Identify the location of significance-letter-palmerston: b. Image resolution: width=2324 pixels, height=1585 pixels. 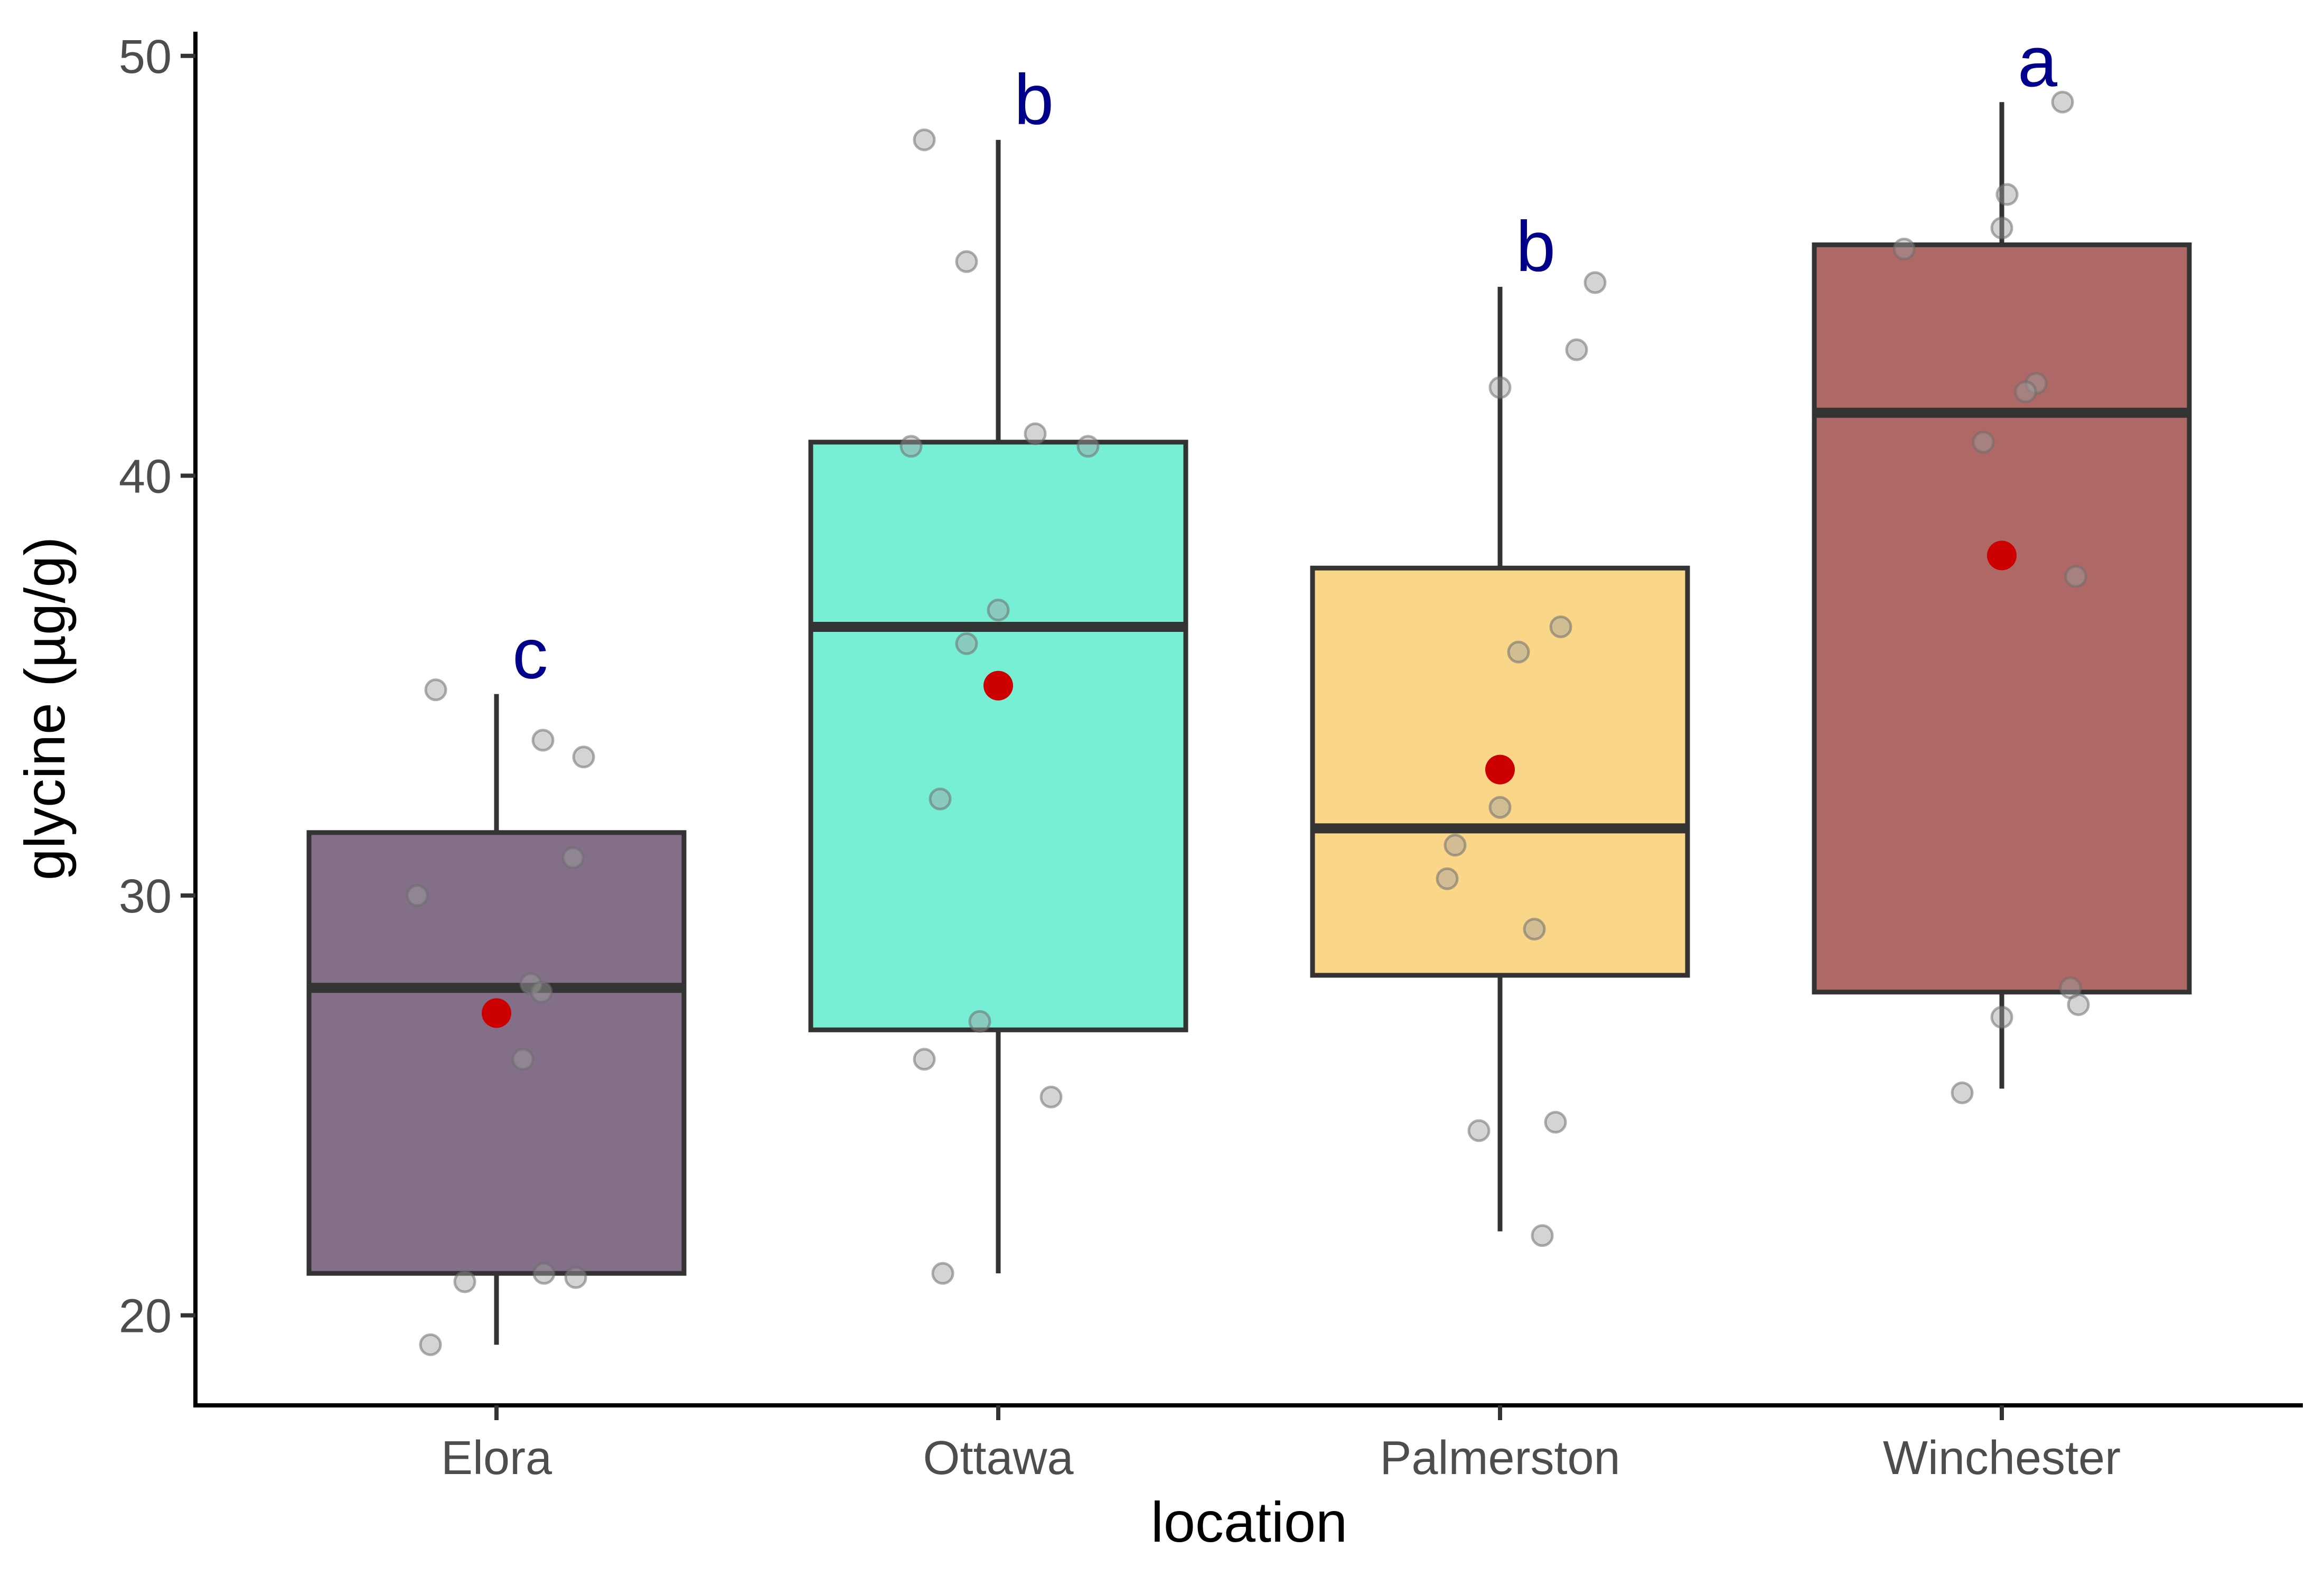
(1536, 246).